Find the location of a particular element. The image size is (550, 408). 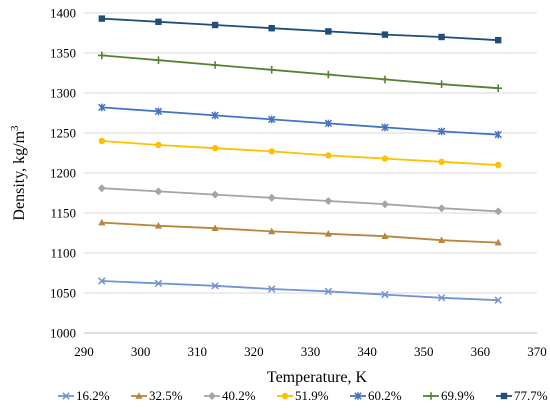

legend-item: 40.2% is located at coordinates (230, 395).